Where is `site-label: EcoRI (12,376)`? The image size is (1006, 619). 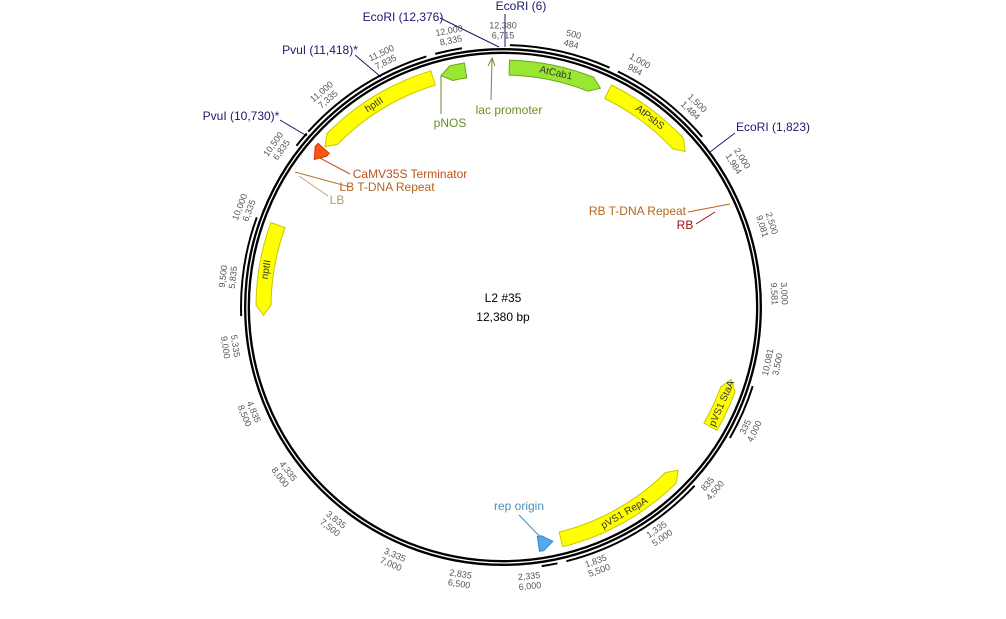
site-label: EcoRI (12,376) is located at coordinates (403, 17).